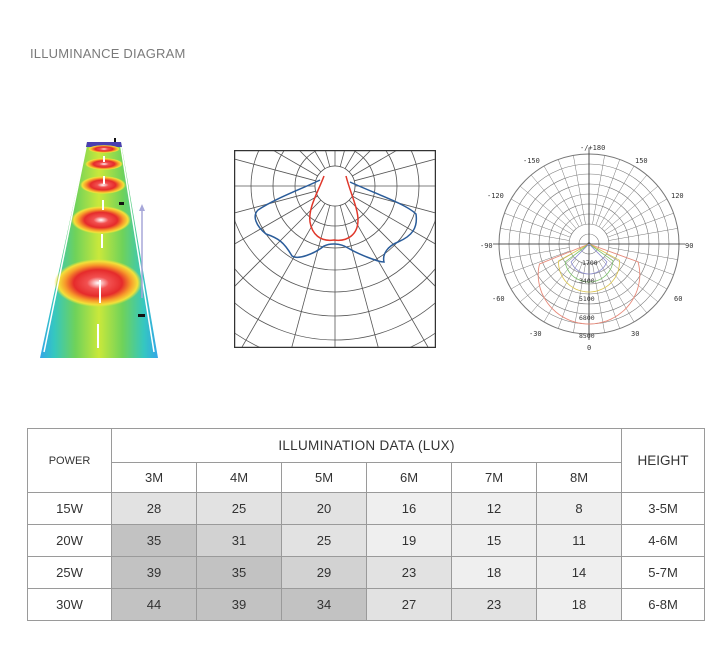  What do you see at coordinates (663, 572) in the screenshot?
I see `height-cell: 5-7M` at bounding box center [663, 572].